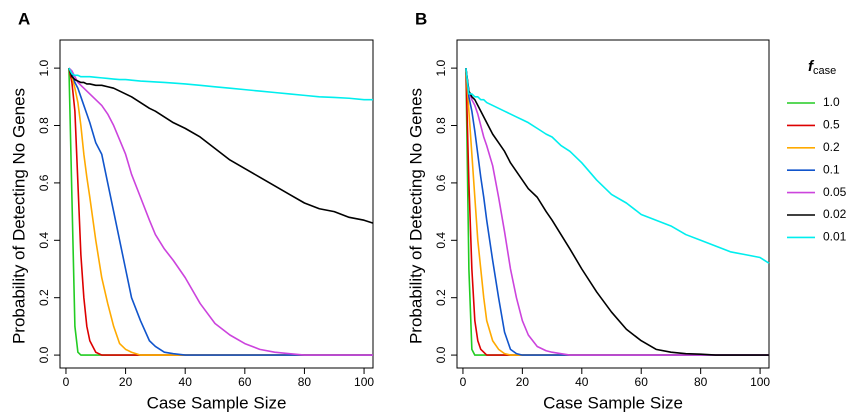  I want to click on legend-title-sub: case, so click(824, 71).